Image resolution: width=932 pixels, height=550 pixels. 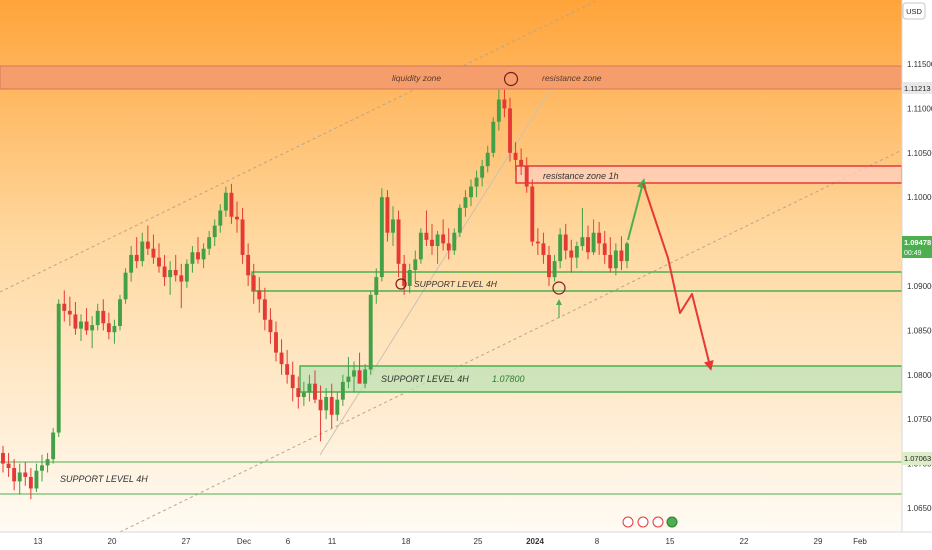 I want to click on x-tick-label: 15, so click(x=670, y=541).